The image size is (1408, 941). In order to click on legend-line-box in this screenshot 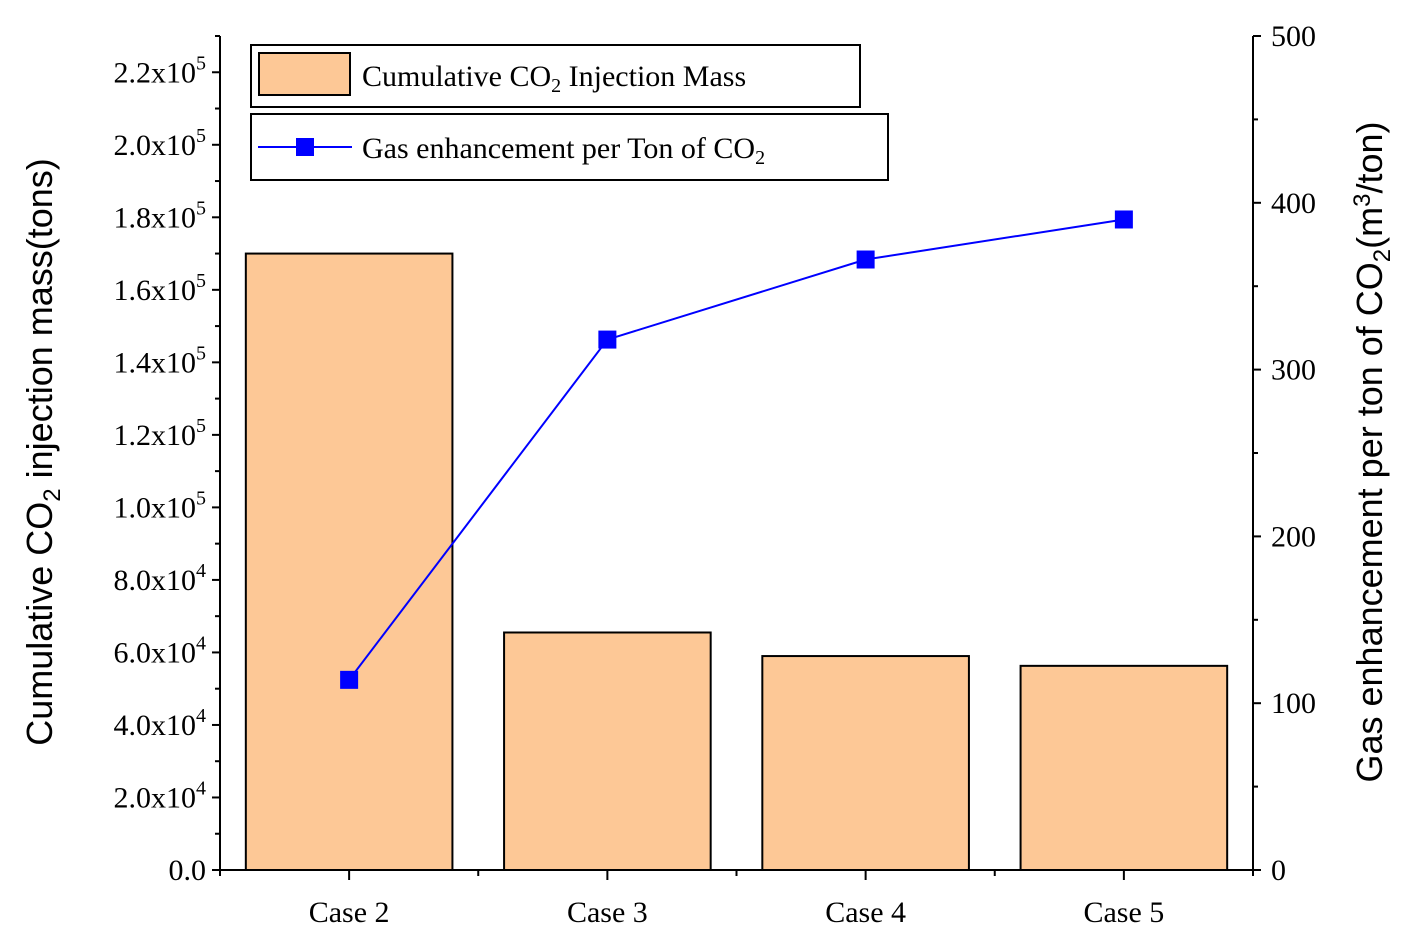, I will do `click(569, 147)`.